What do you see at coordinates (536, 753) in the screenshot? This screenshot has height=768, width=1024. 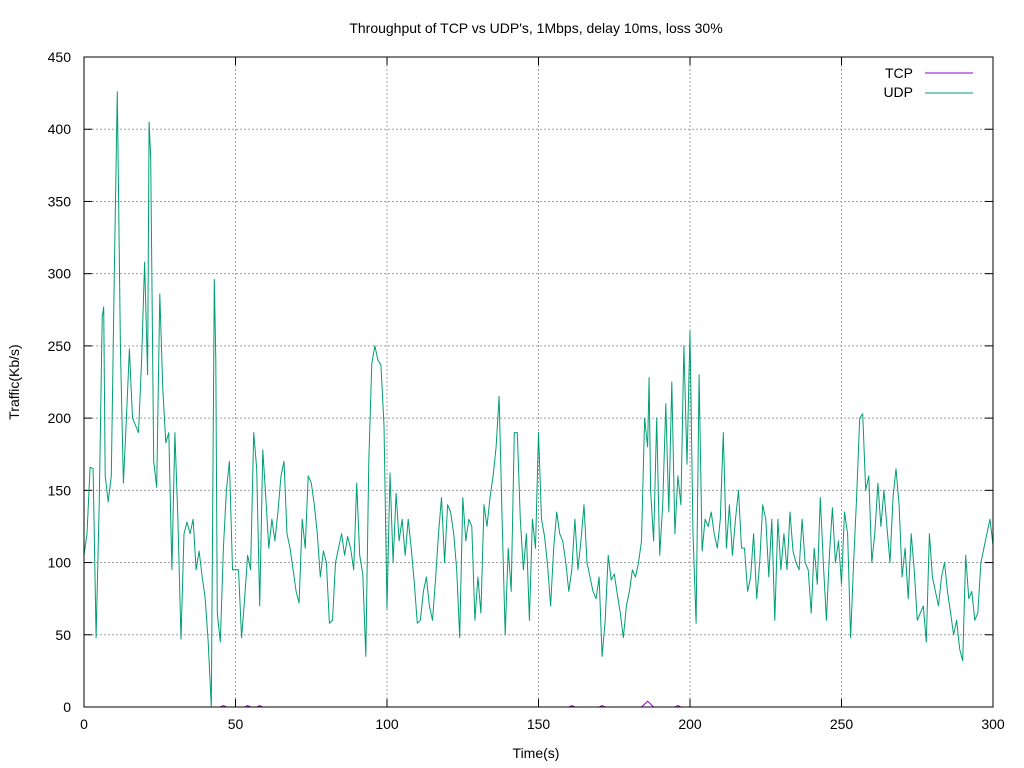 I see `x-axis-label: Time(s)` at bounding box center [536, 753].